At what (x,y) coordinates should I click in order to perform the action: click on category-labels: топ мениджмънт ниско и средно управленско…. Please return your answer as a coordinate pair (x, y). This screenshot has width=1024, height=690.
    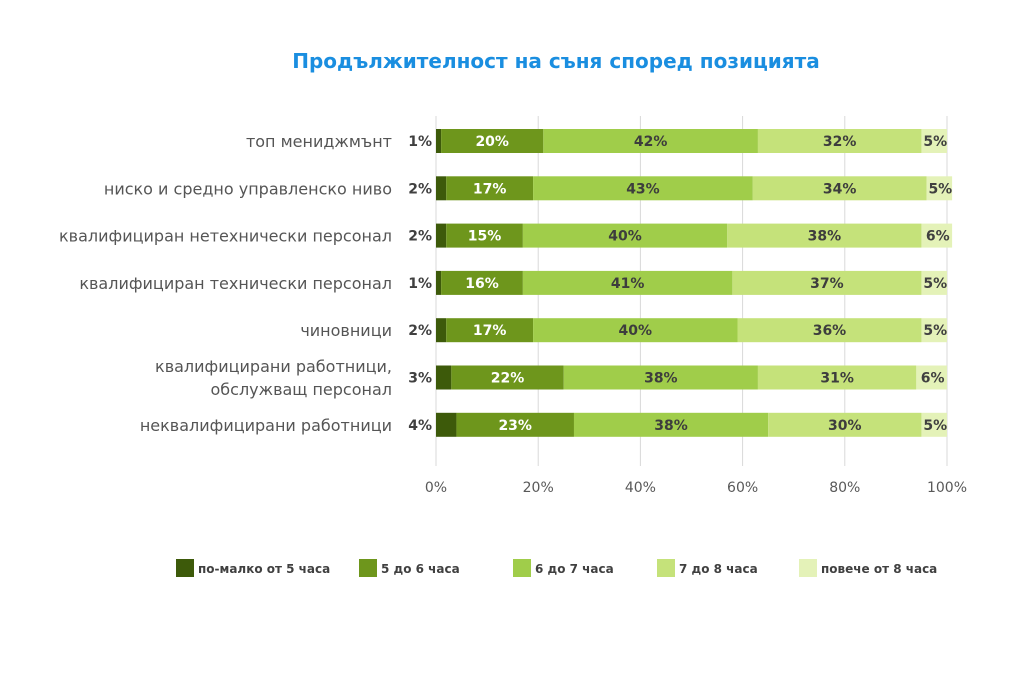
    Looking at the image, I should click on (225, 283).